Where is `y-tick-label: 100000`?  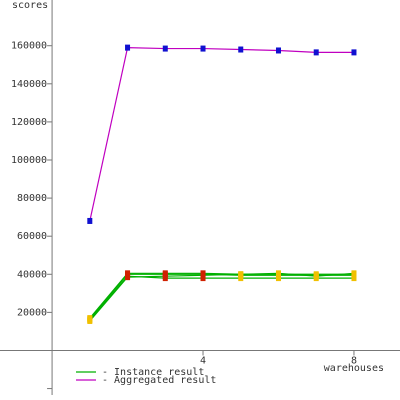 y-tick-label: 100000 is located at coordinates (29, 160).